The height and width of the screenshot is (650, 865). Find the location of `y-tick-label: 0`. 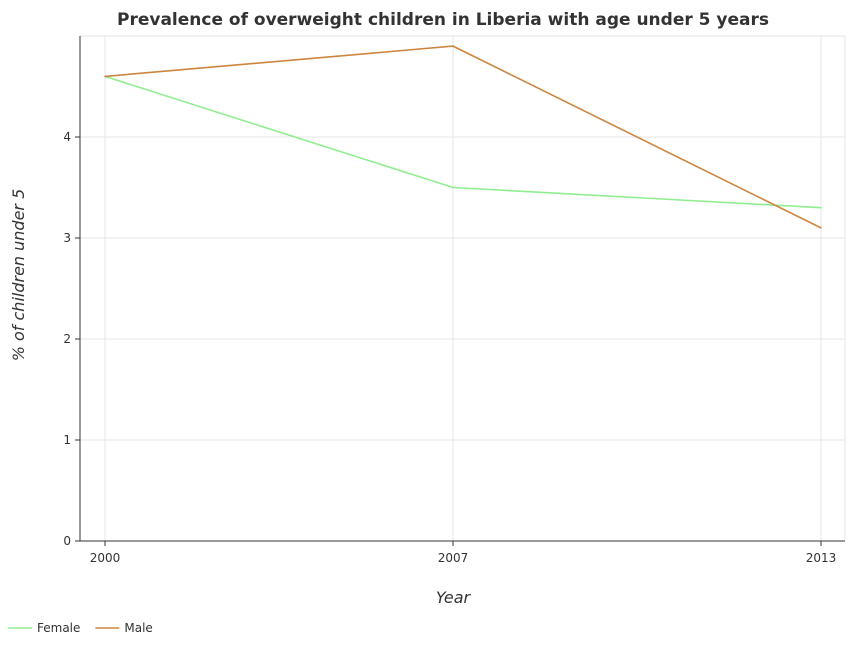

y-tick-label: 0 is located at coordinates (67, 541).